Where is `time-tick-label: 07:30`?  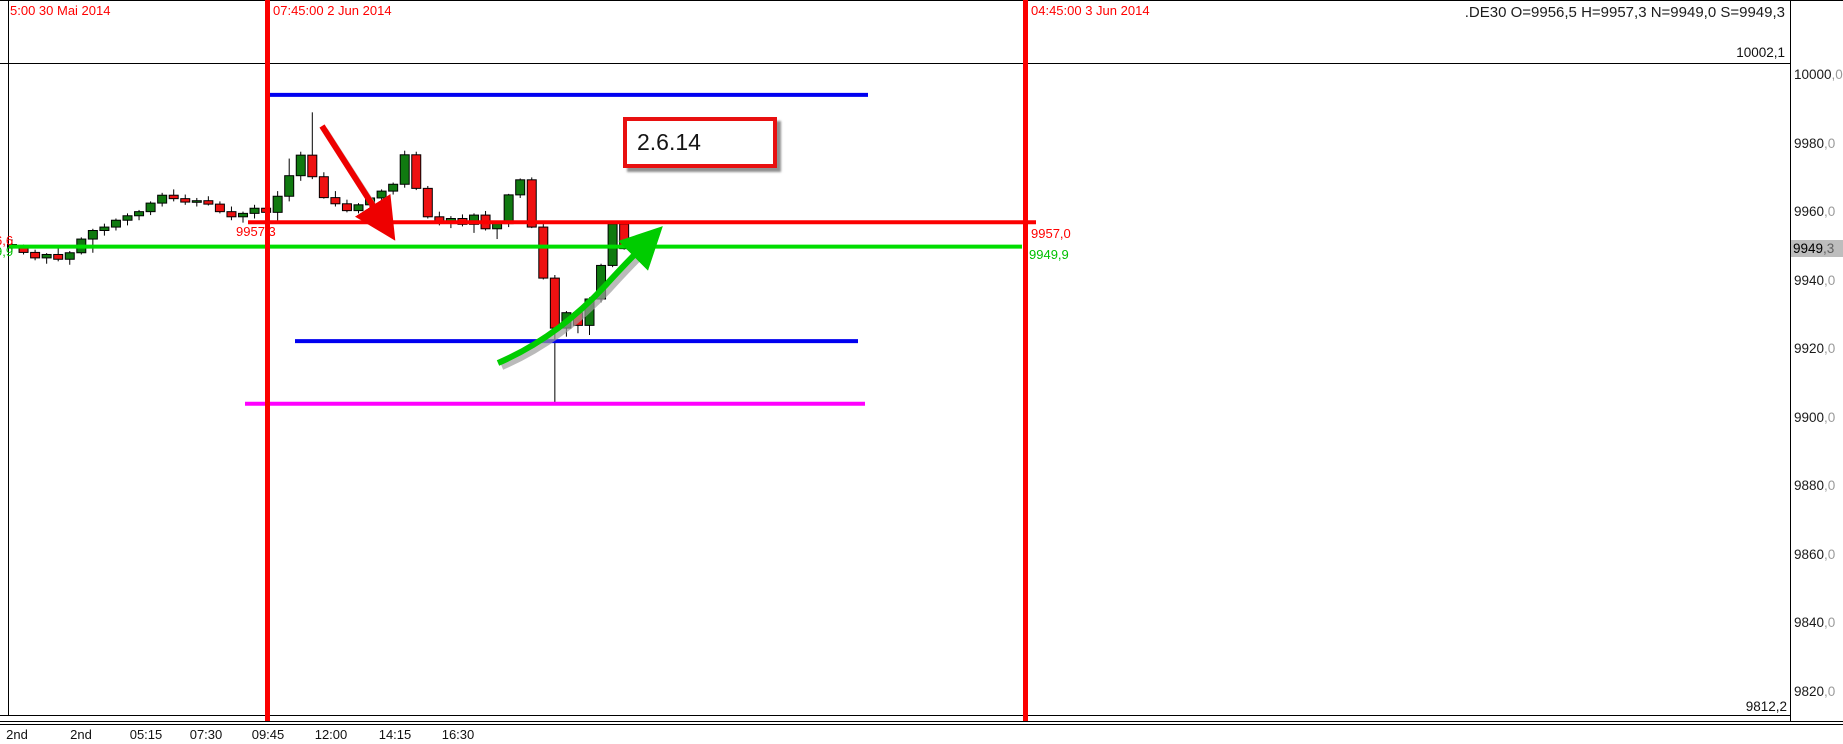
time-tick-label: 07:30 is located at coordinates (206, 734).